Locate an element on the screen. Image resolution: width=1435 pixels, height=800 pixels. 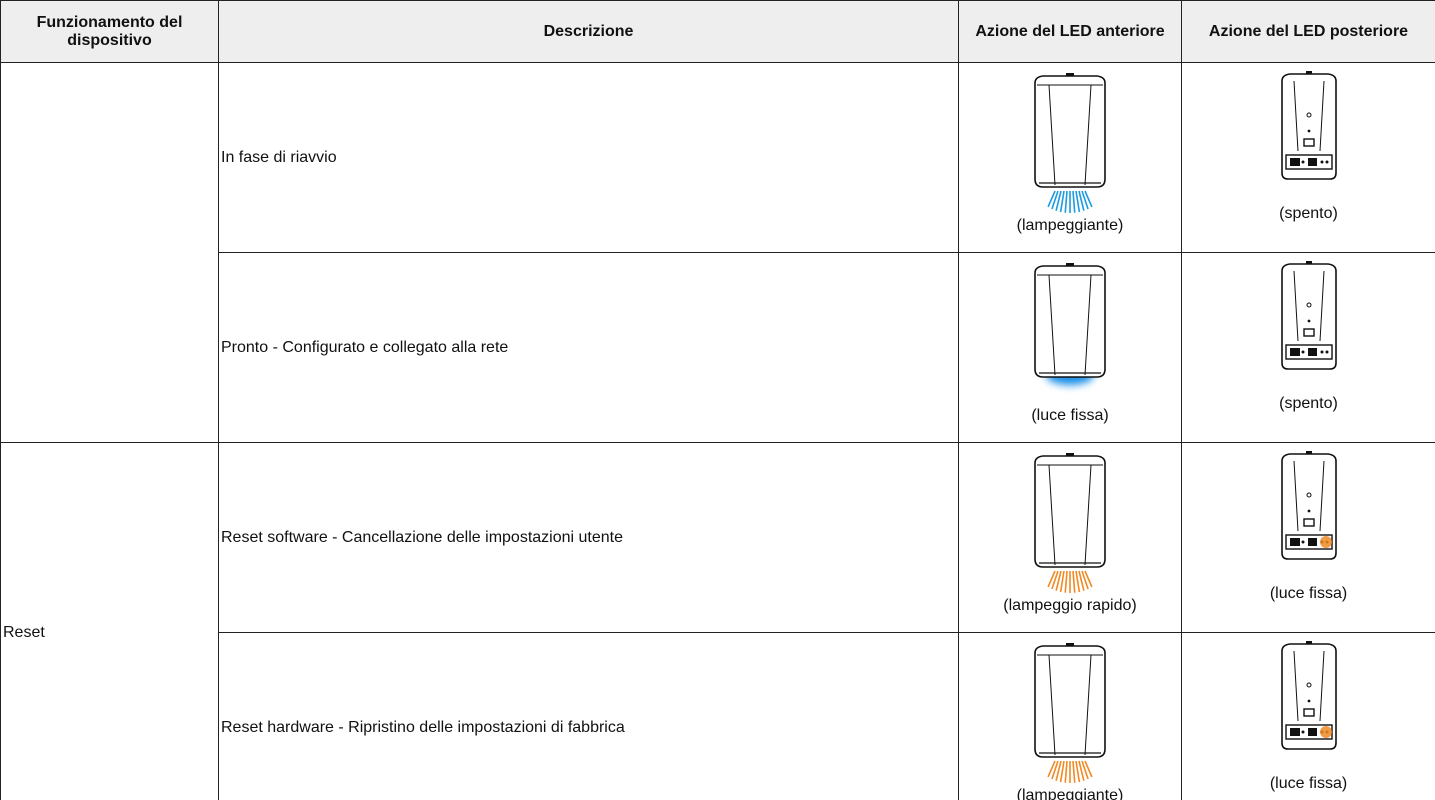
function-cell is located at coordinates (109, 252).